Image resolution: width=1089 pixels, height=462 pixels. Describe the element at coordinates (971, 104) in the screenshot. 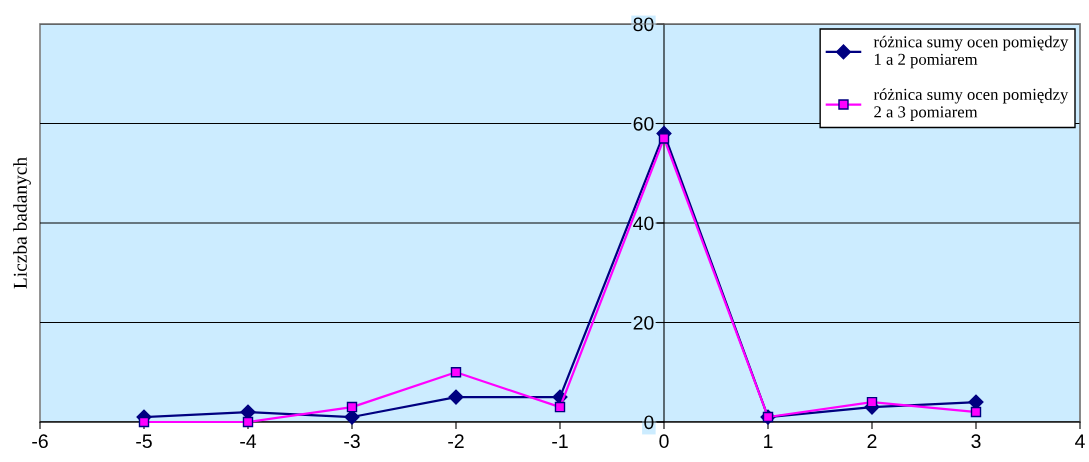

I see `legend-label: różnica sumy ocen pomiędzy 2 a 3 pomiarem` at that location.